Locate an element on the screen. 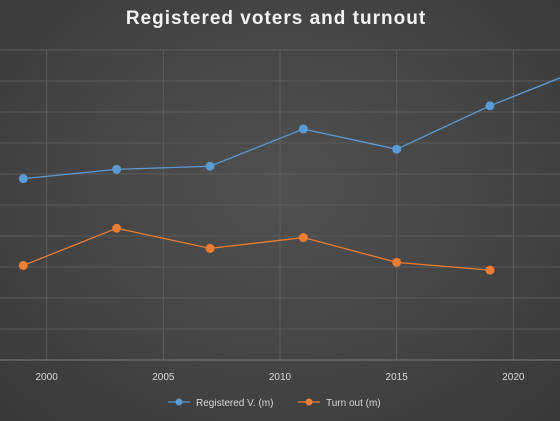 The width and height of the screenshot is (560, 421). chart-title: Registered voters and turnout is located at coordinates (276, 18).